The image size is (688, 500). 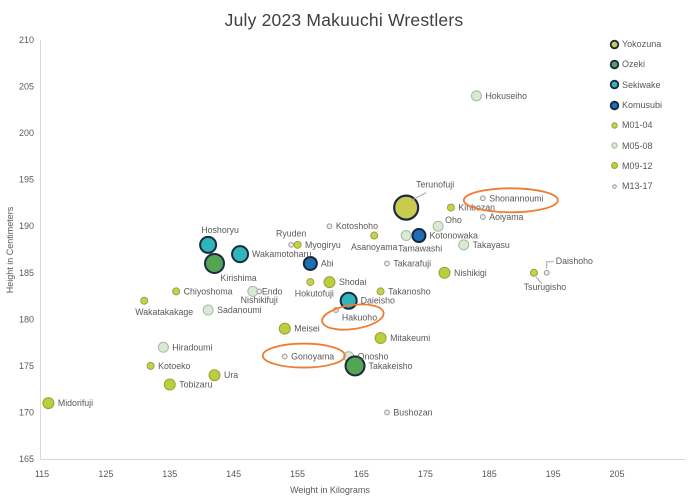 I want to click on point-label-ryuden: Ryuden, so click(x=291, y=233).